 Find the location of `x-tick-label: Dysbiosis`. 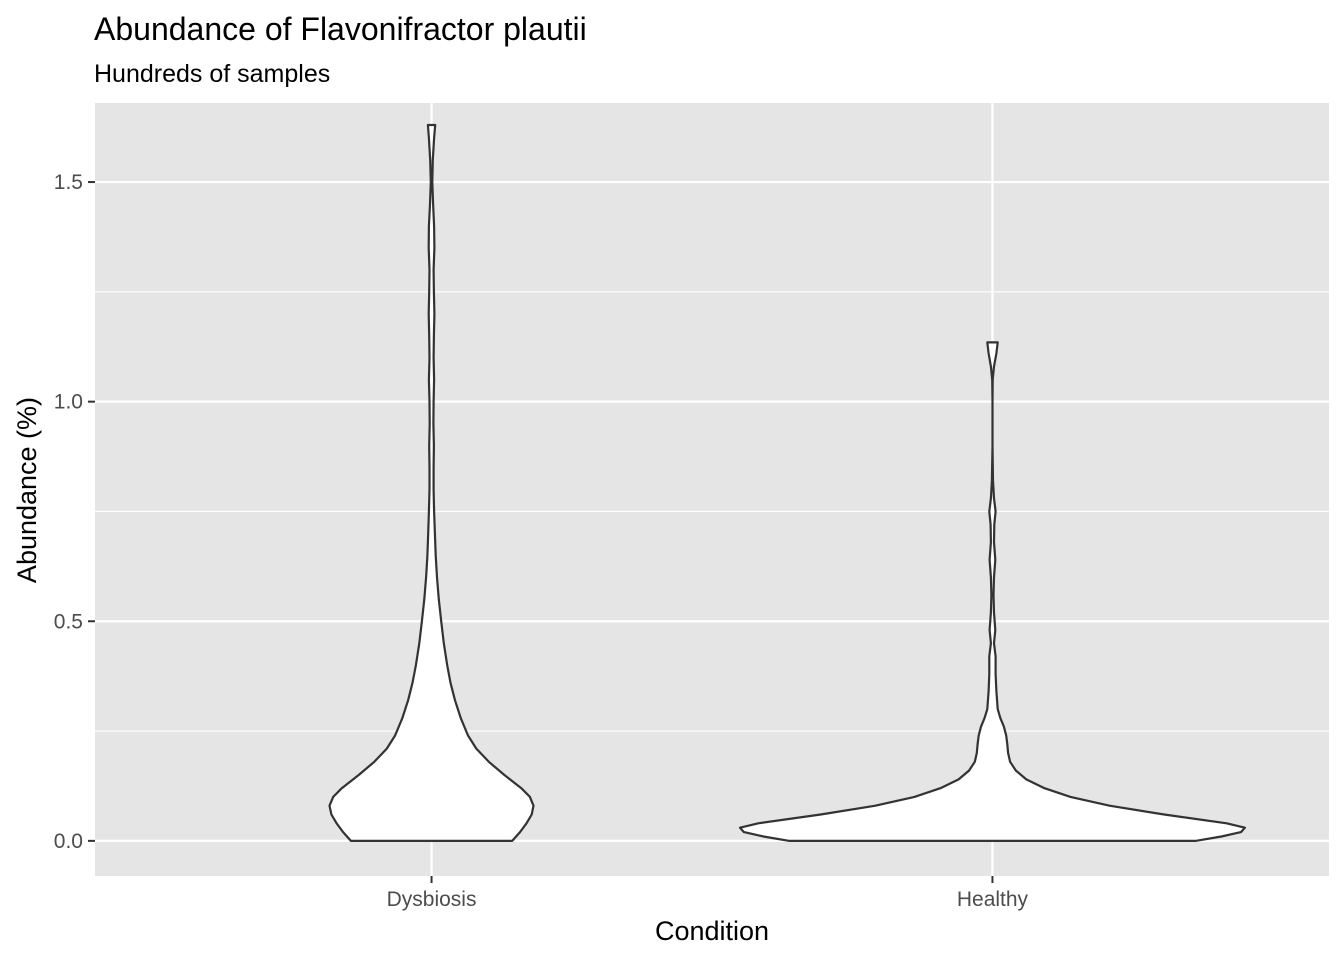

x-tick-label: Dysbiosis is located at coordinates (432, 899).